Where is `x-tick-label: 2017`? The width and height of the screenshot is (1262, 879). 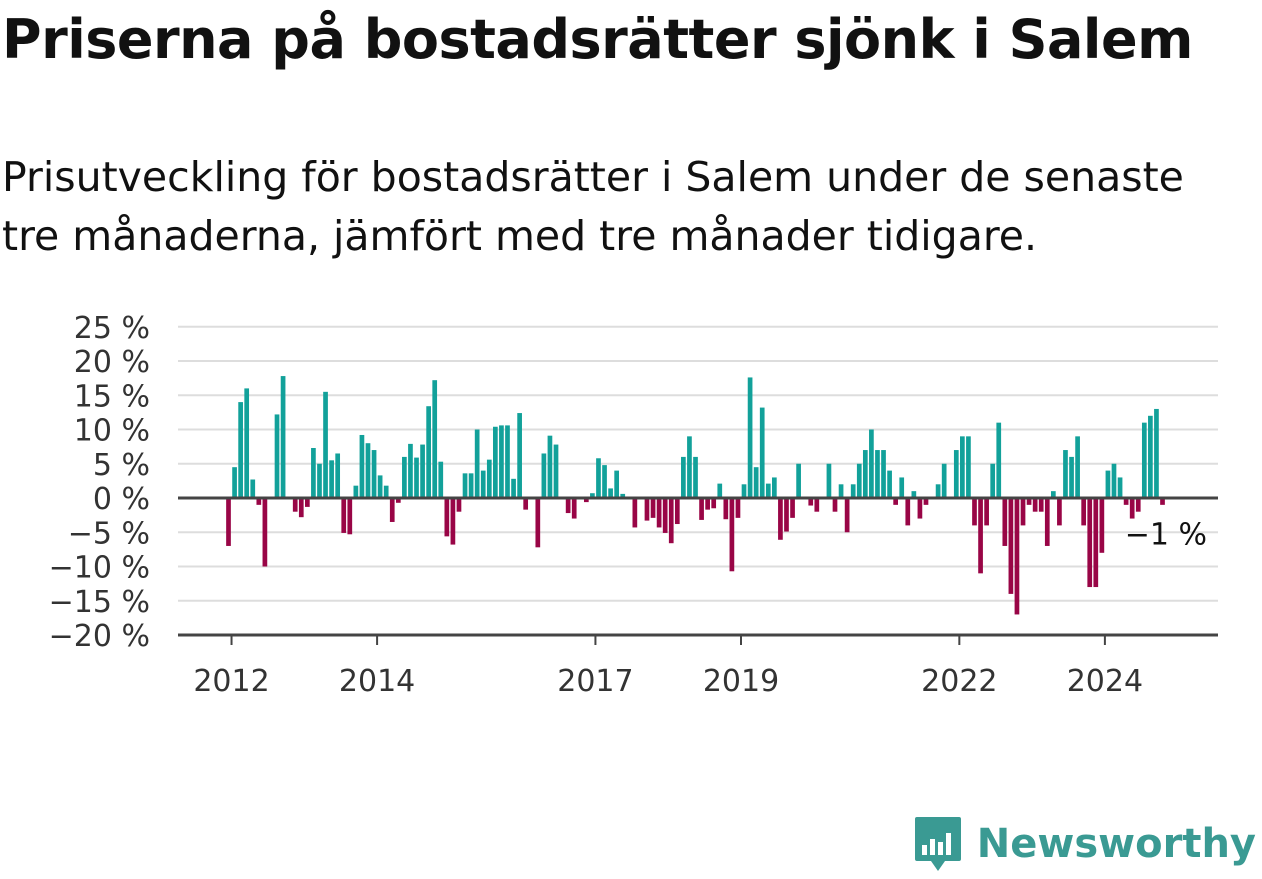 x-tick-label: 2017 is located at coordinates (595, 681).